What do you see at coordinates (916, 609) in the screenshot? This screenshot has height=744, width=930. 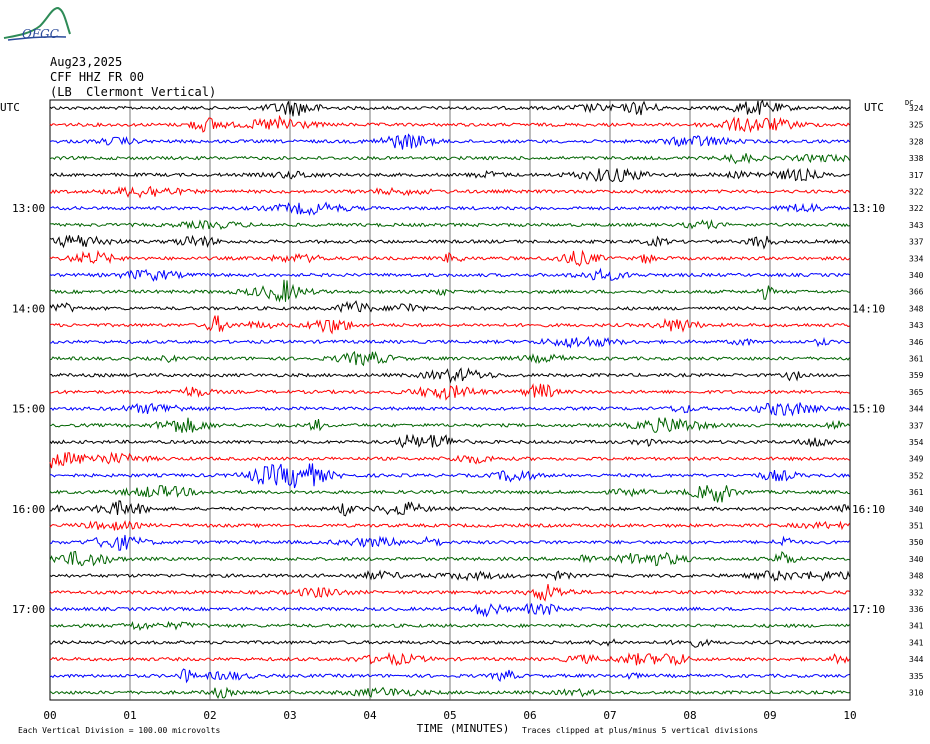 I see `dc-offset-label: 336` at bounding box center [916, 609].